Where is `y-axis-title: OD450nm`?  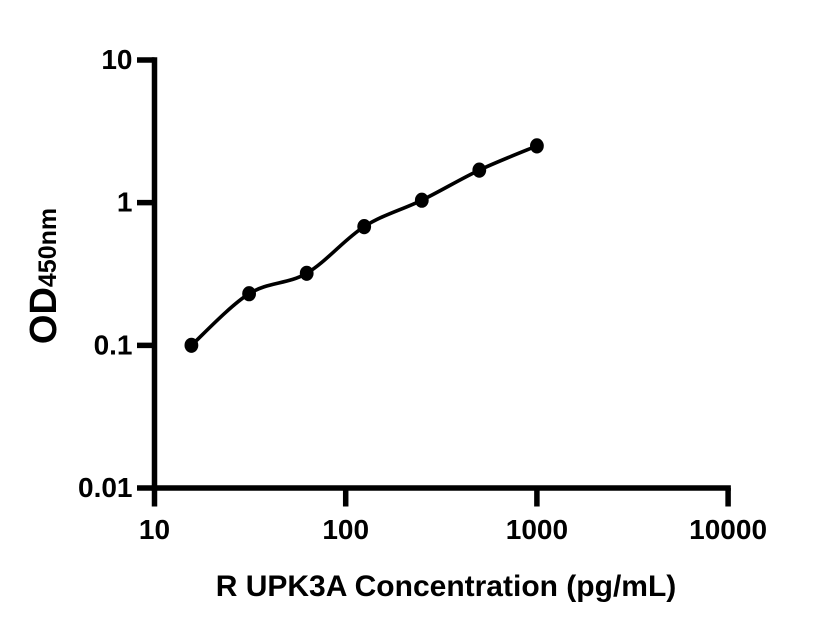
y-axis-title: OD450nm is located at coordinates (44, 276).